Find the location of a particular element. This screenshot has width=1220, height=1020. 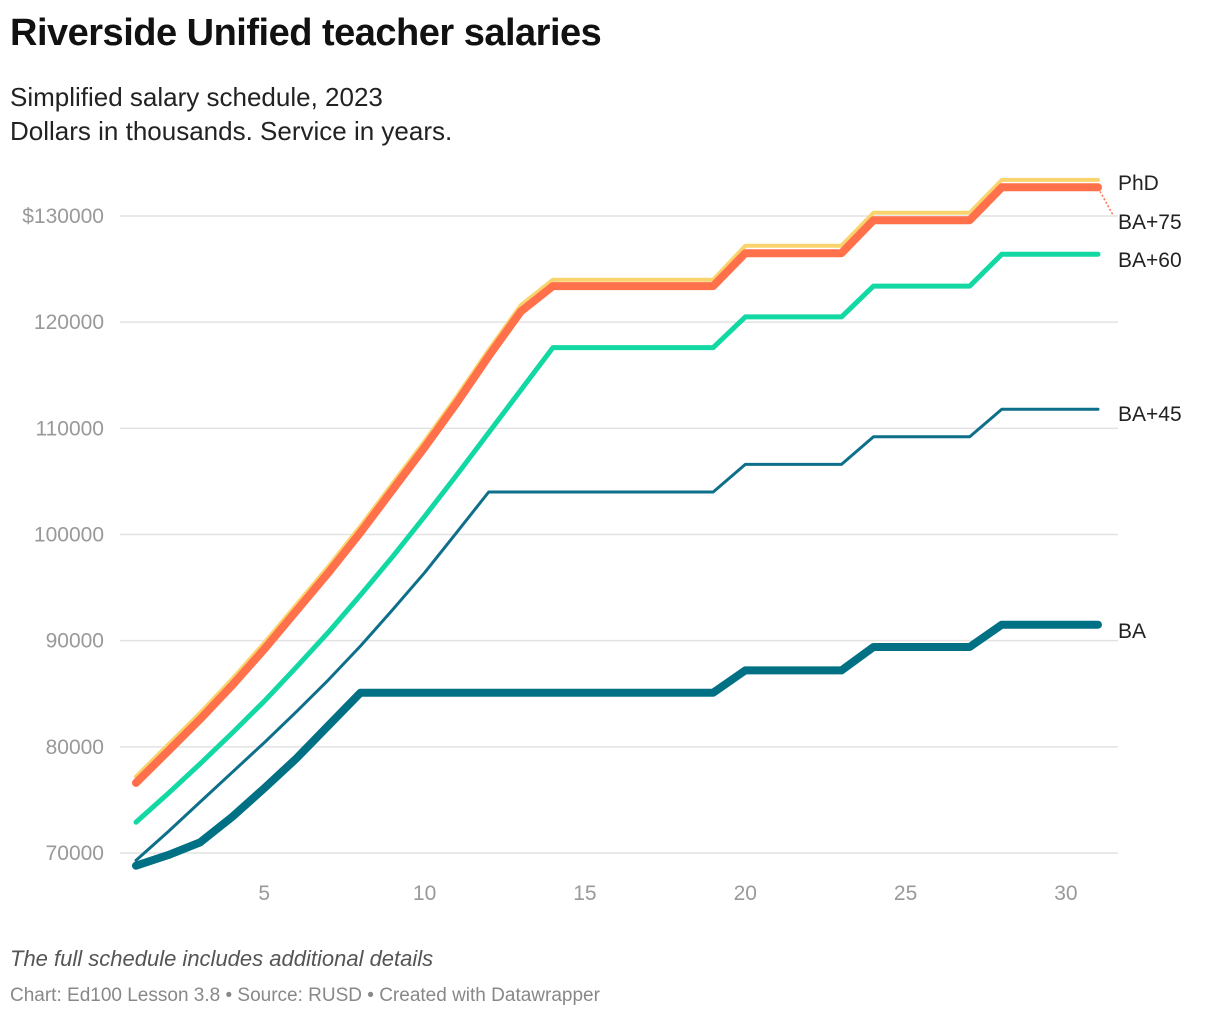

y-tick-label: 100000 is located at coordinates (69, 535).